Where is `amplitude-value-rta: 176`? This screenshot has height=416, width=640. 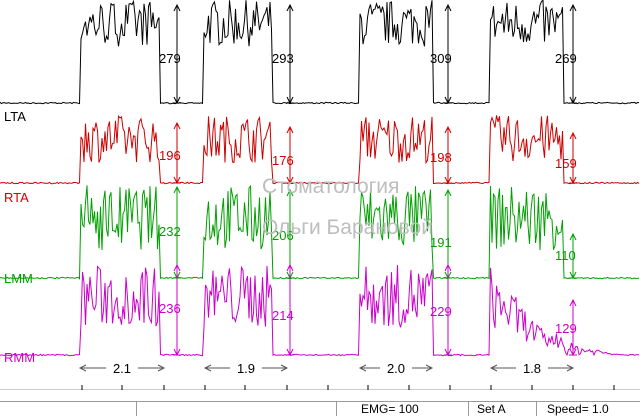 amplitude-value-rta: 176 is located at coordinates (283, 160).